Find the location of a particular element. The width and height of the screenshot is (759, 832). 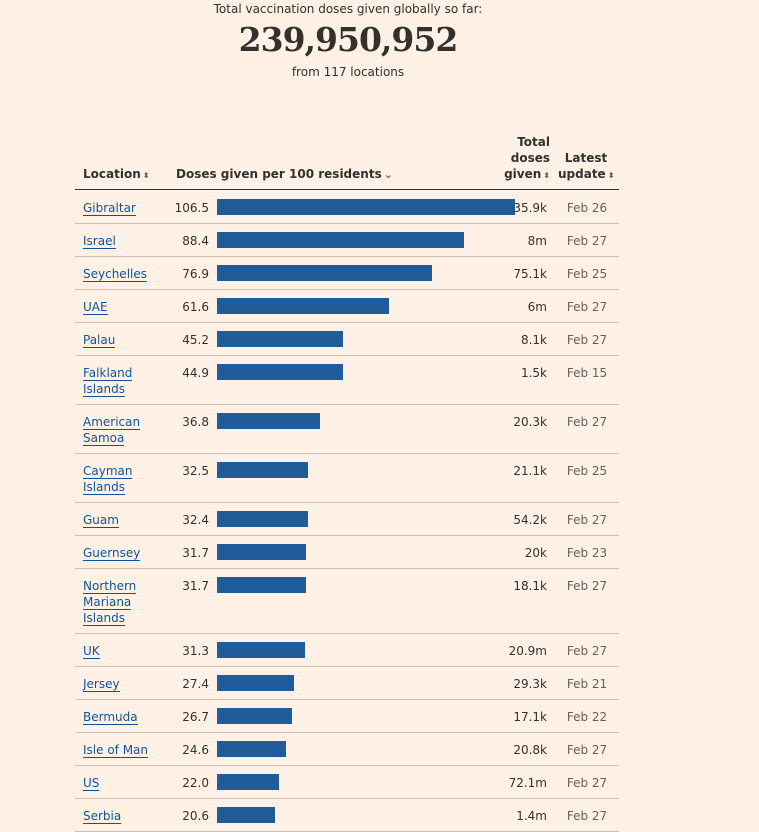

location-link-text: UAE is located at coordinates (95, 307).